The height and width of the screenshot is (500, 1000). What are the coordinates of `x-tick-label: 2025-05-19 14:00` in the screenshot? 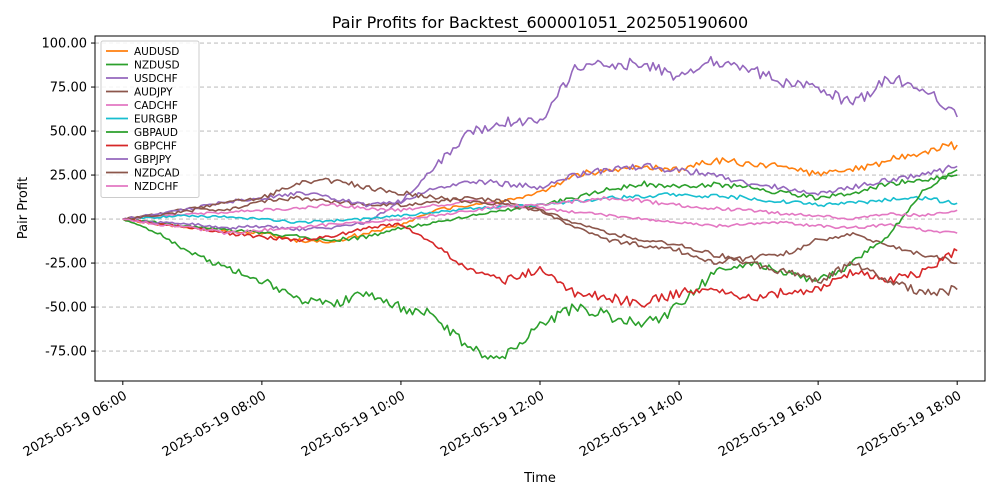 It's located at (631, 424).